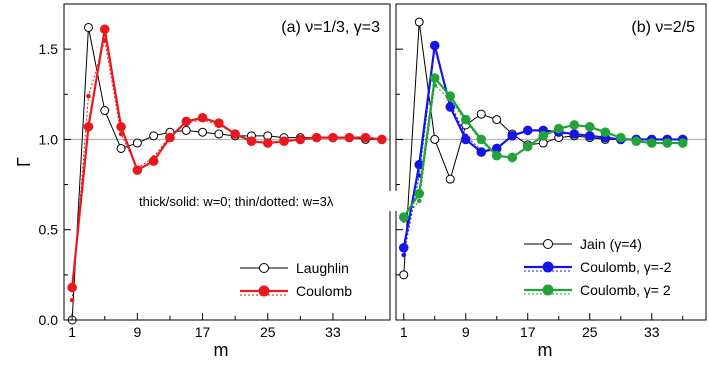 This screenshot has width=709, height=378. I want to click on y-tick-label: 1.0, so click(49, 139).